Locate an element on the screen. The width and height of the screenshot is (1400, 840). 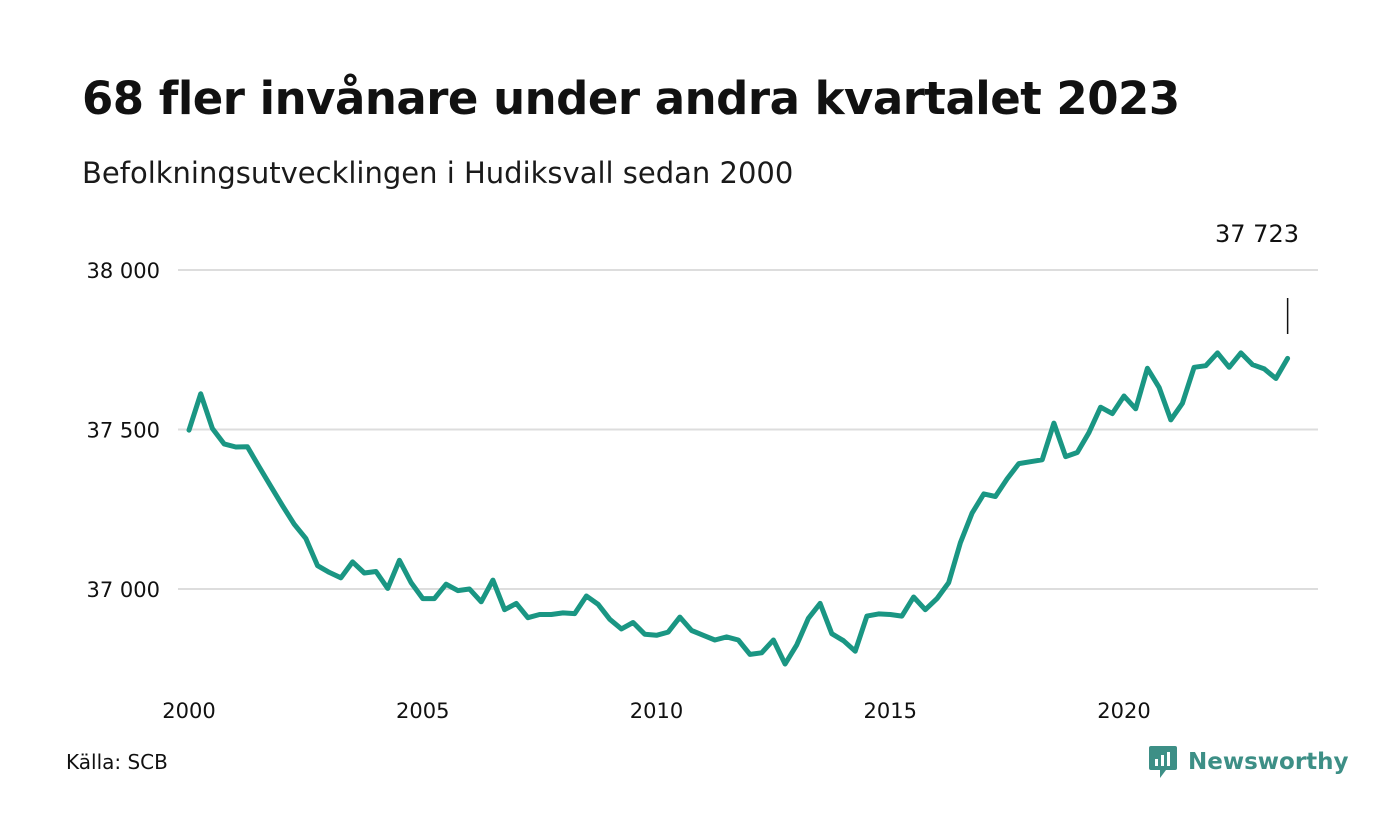
x-tick-label: 2020 is located at coordinates (1123, 711).